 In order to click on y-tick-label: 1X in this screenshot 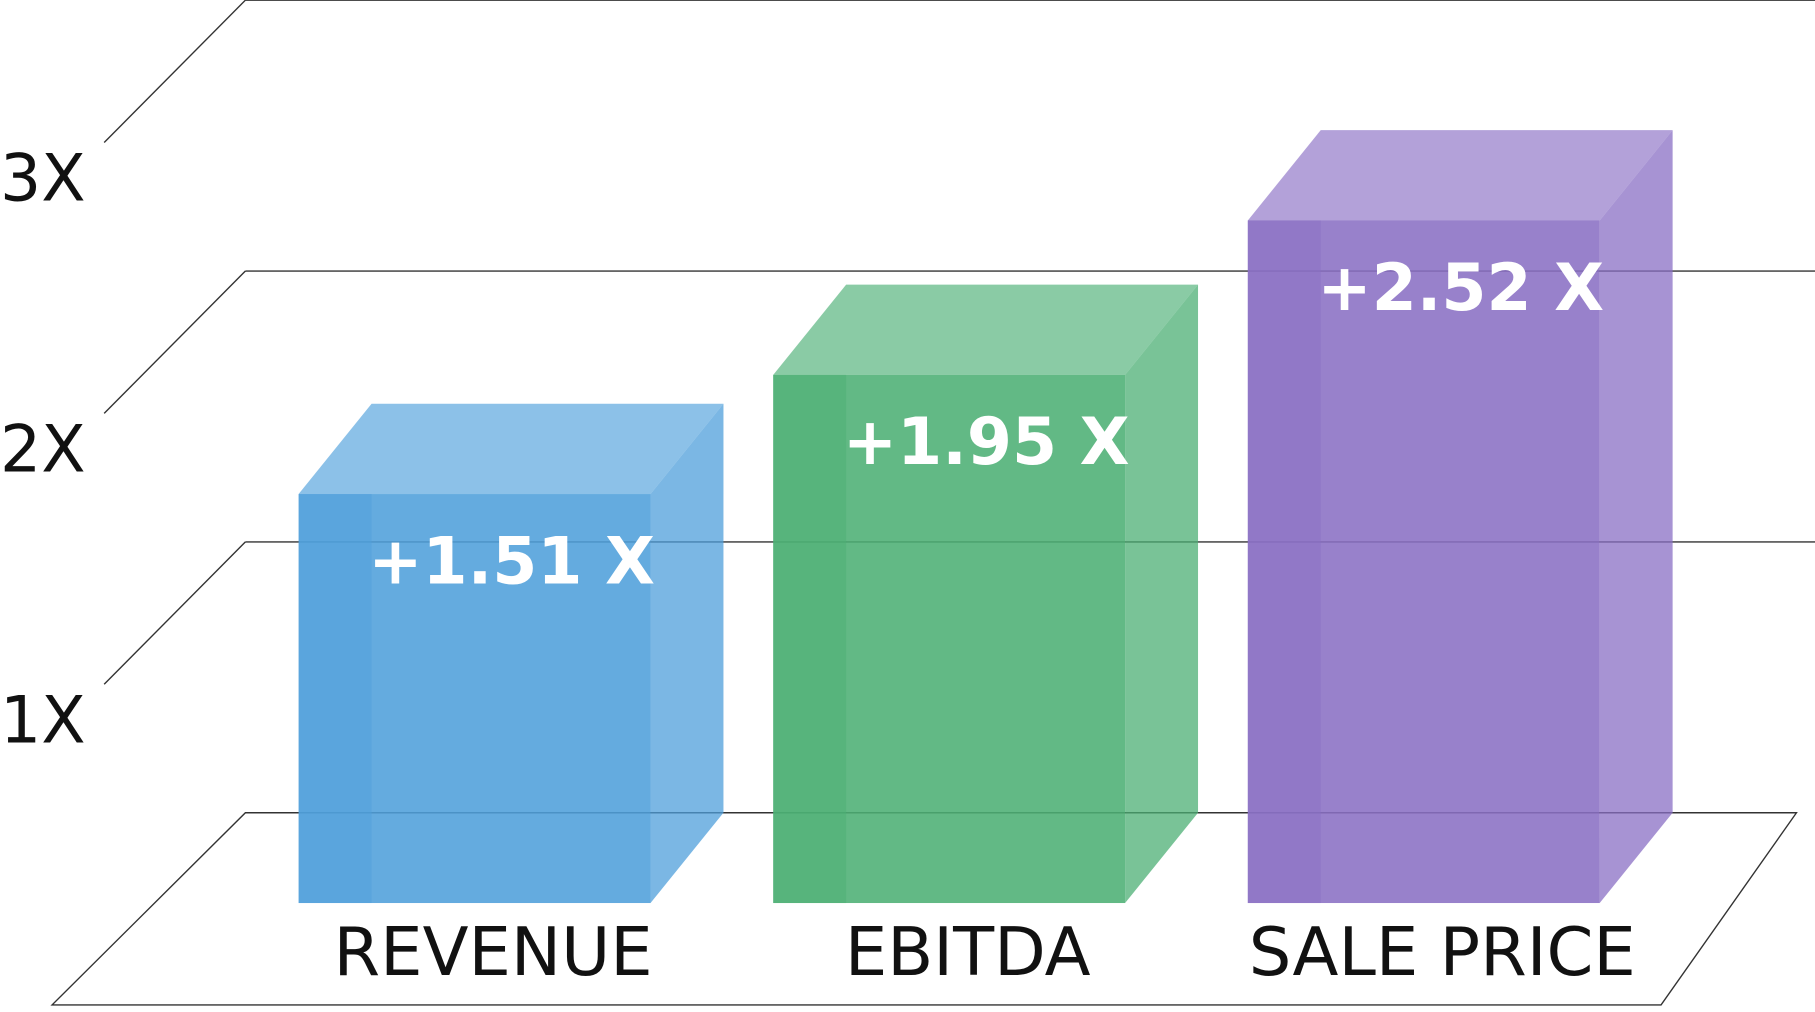, I will do `click(43, 720)`.